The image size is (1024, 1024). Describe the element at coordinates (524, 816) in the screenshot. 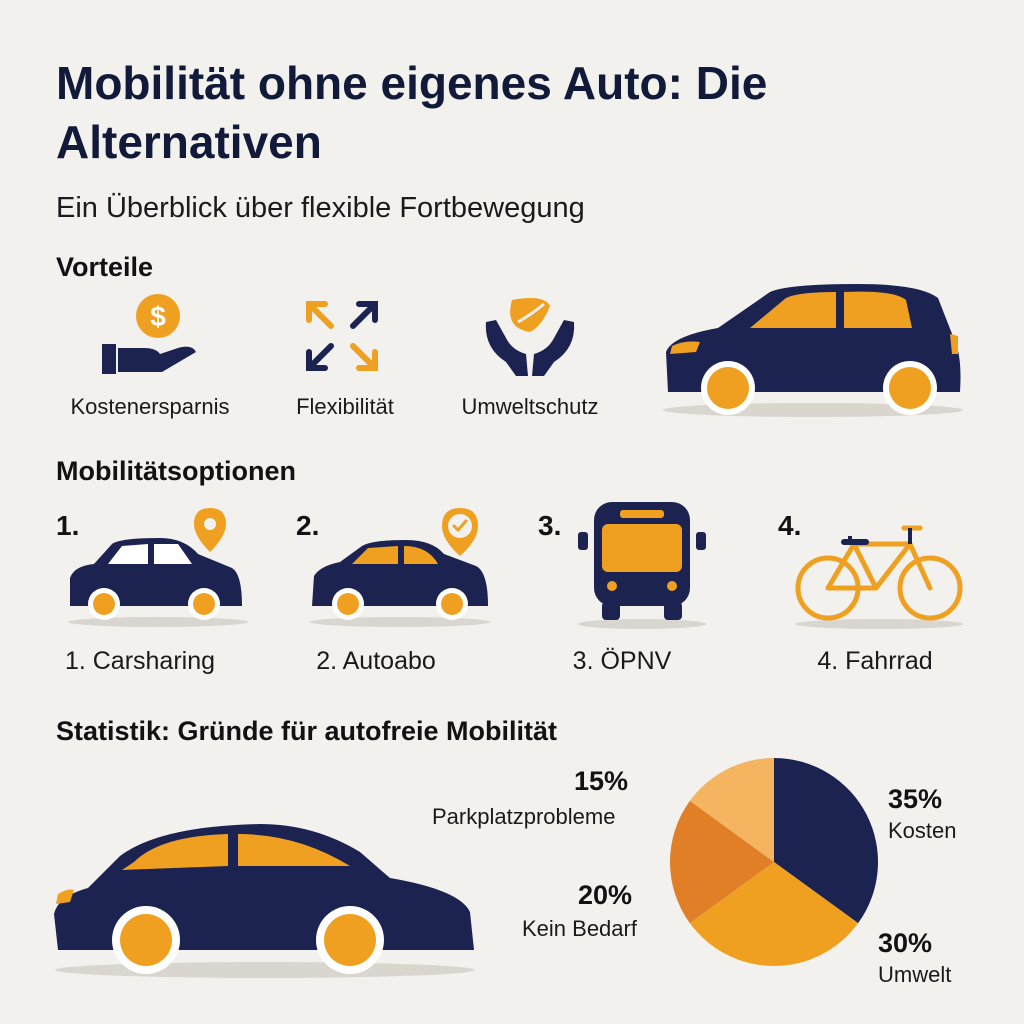

I see `pie-label-parkplatz: Parkplatzprobleme` at that location.